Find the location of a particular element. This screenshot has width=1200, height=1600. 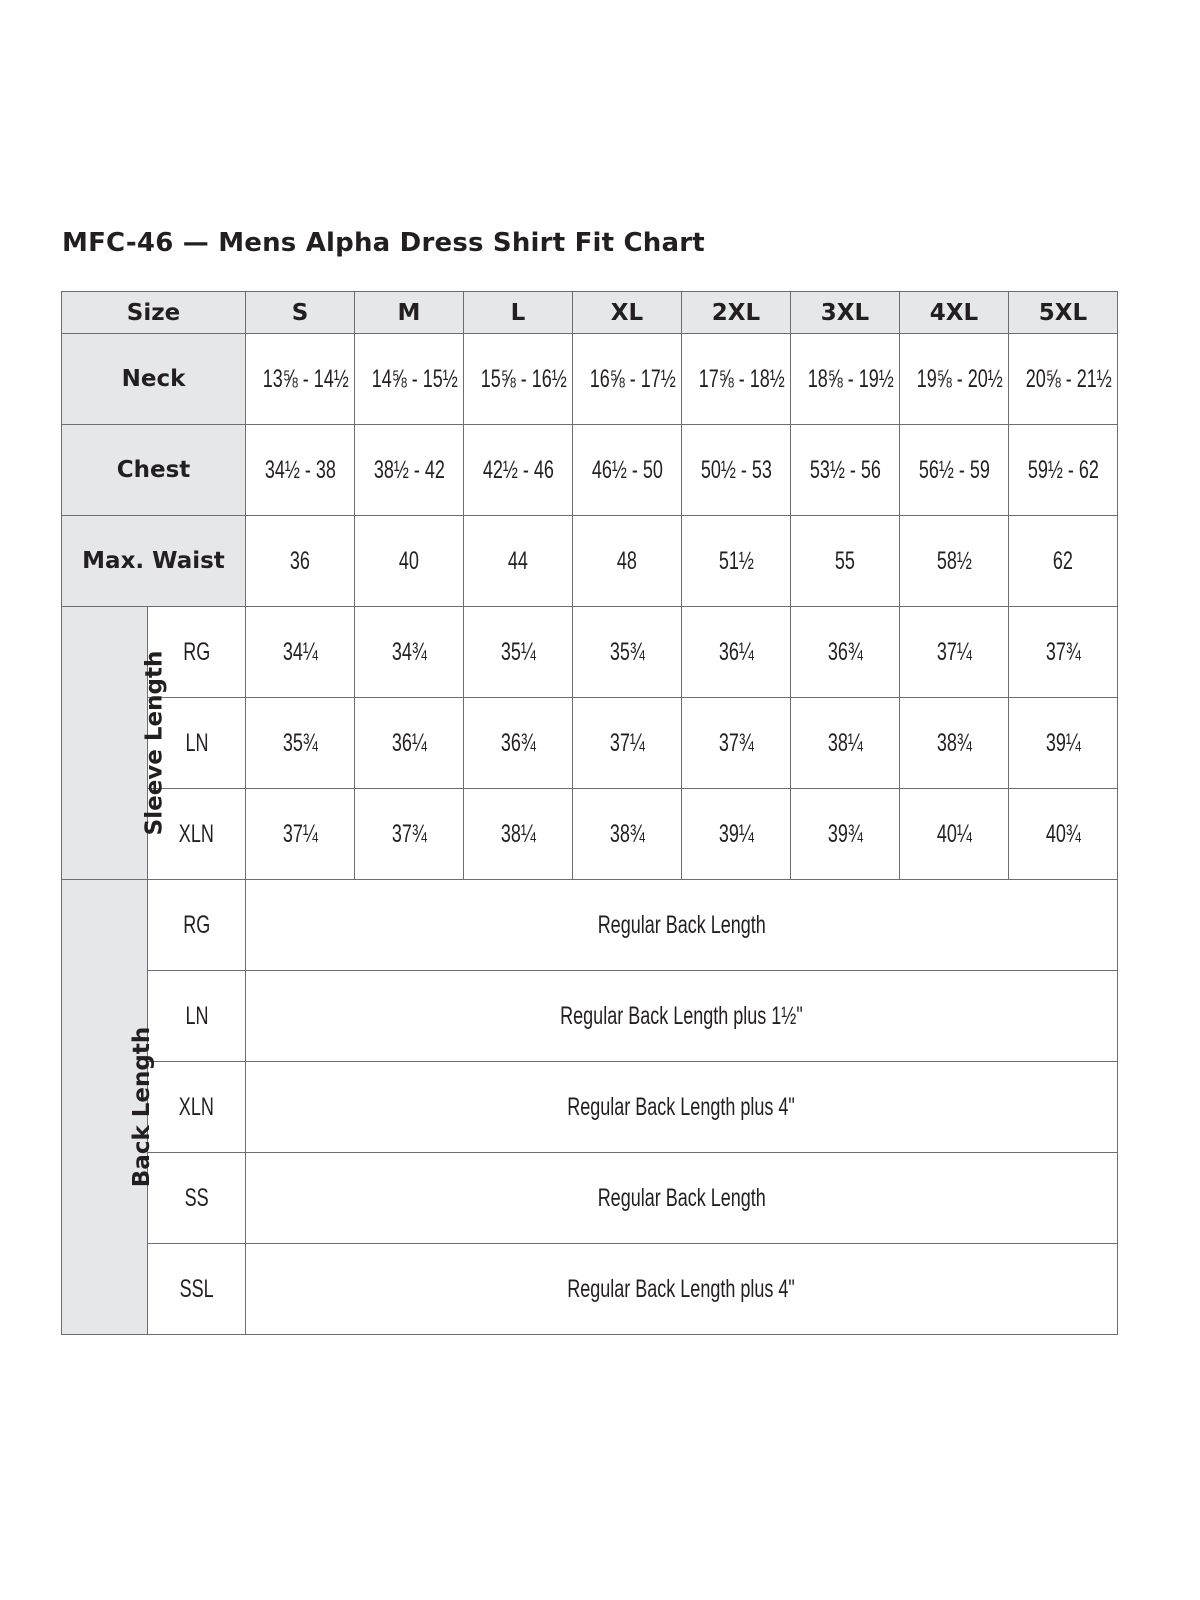

size-column-header: S is located at coordinates (300, 312).